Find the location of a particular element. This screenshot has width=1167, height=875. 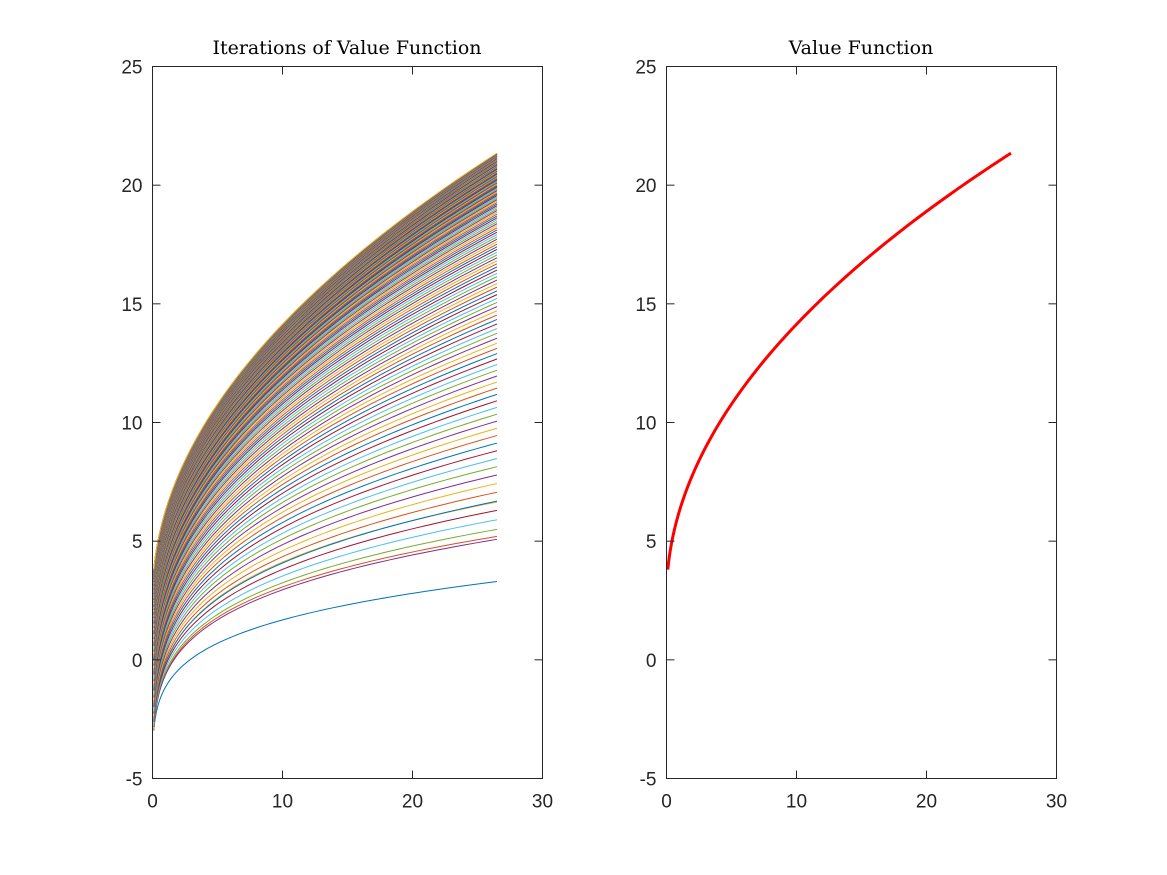

right-y-tick-label: 25 is located at coordinates (645, 68).